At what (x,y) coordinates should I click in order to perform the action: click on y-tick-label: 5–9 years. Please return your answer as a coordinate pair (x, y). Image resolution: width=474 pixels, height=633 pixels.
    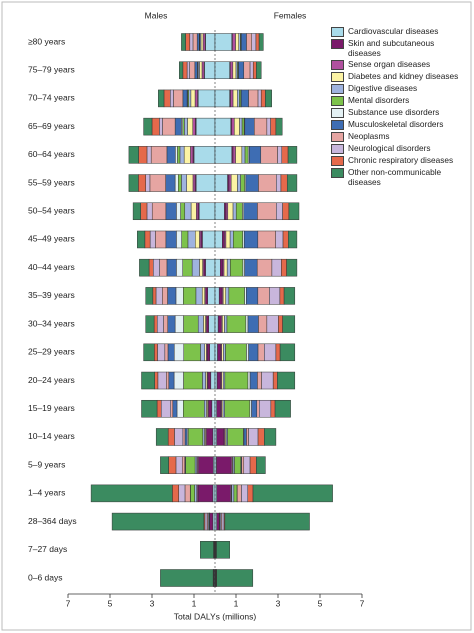
    Looking at the image, I should click on (46, 464).